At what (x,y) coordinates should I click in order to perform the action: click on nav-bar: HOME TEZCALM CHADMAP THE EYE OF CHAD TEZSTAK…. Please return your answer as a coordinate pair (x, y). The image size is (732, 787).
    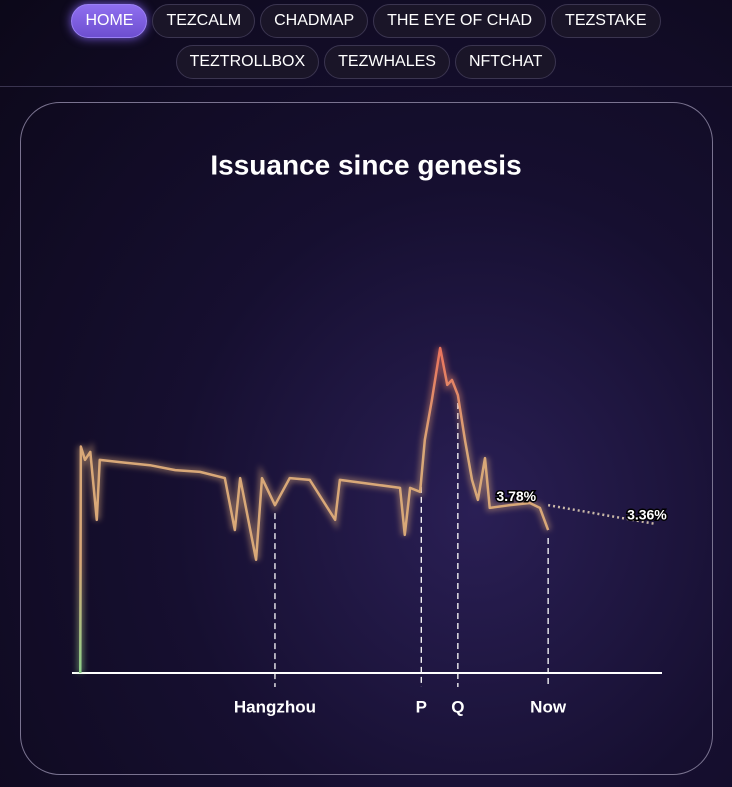
    Looking at the image, I should click on (366, 41).